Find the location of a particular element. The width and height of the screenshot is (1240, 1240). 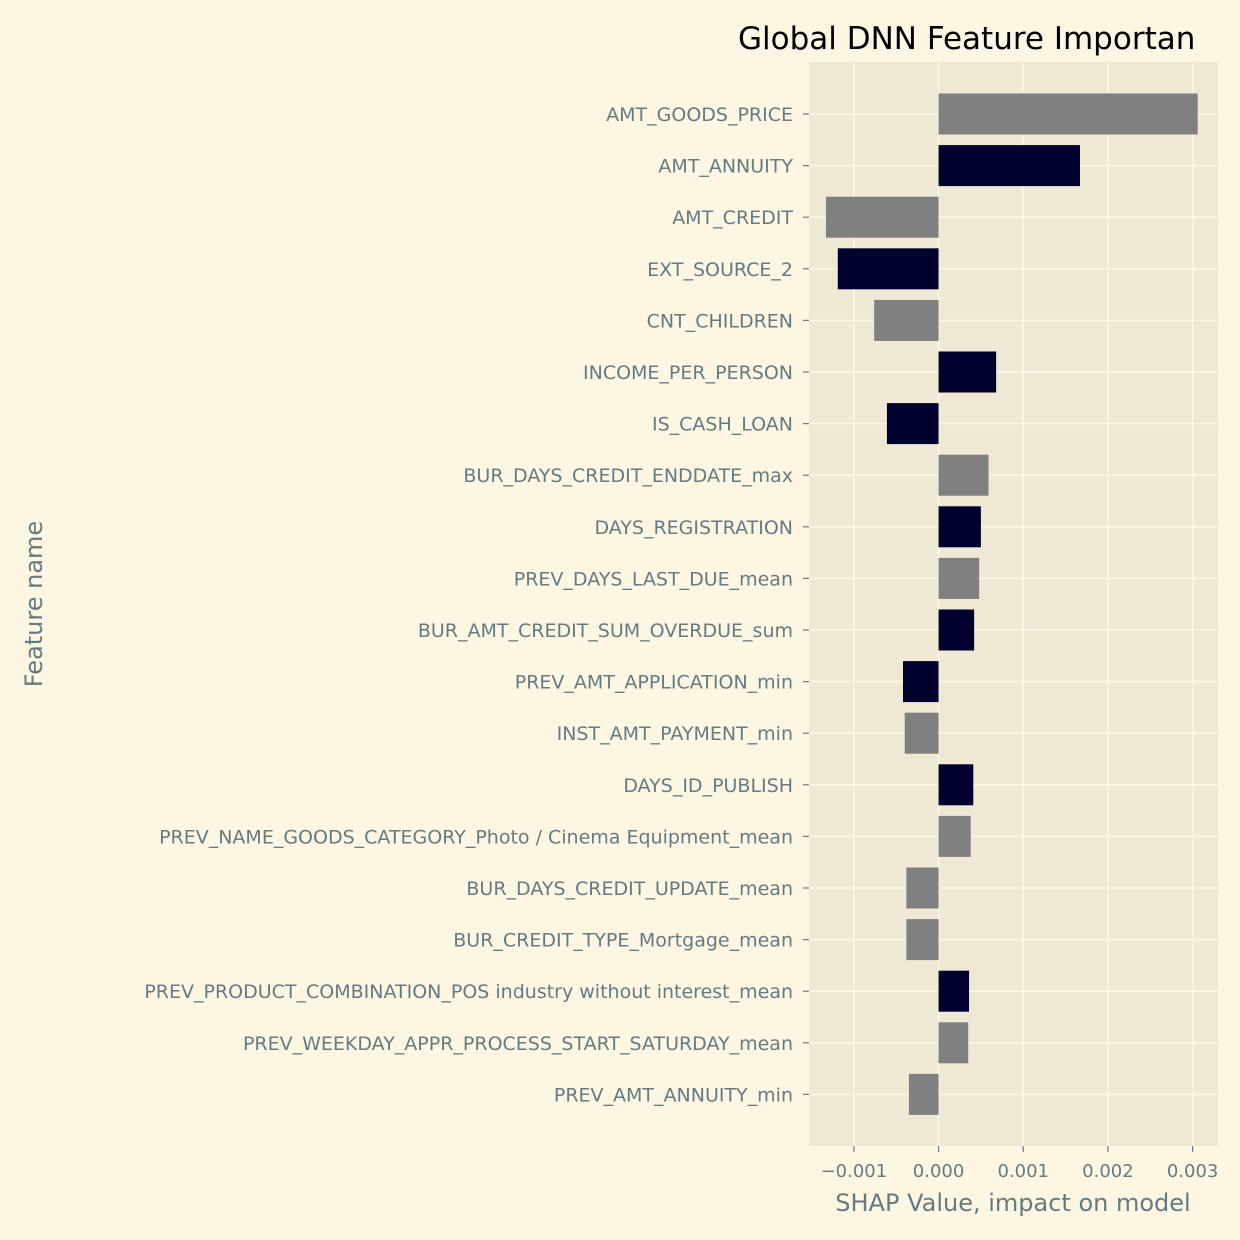

x-tick-label: −0.001 is located at coordinates (854, 1171).